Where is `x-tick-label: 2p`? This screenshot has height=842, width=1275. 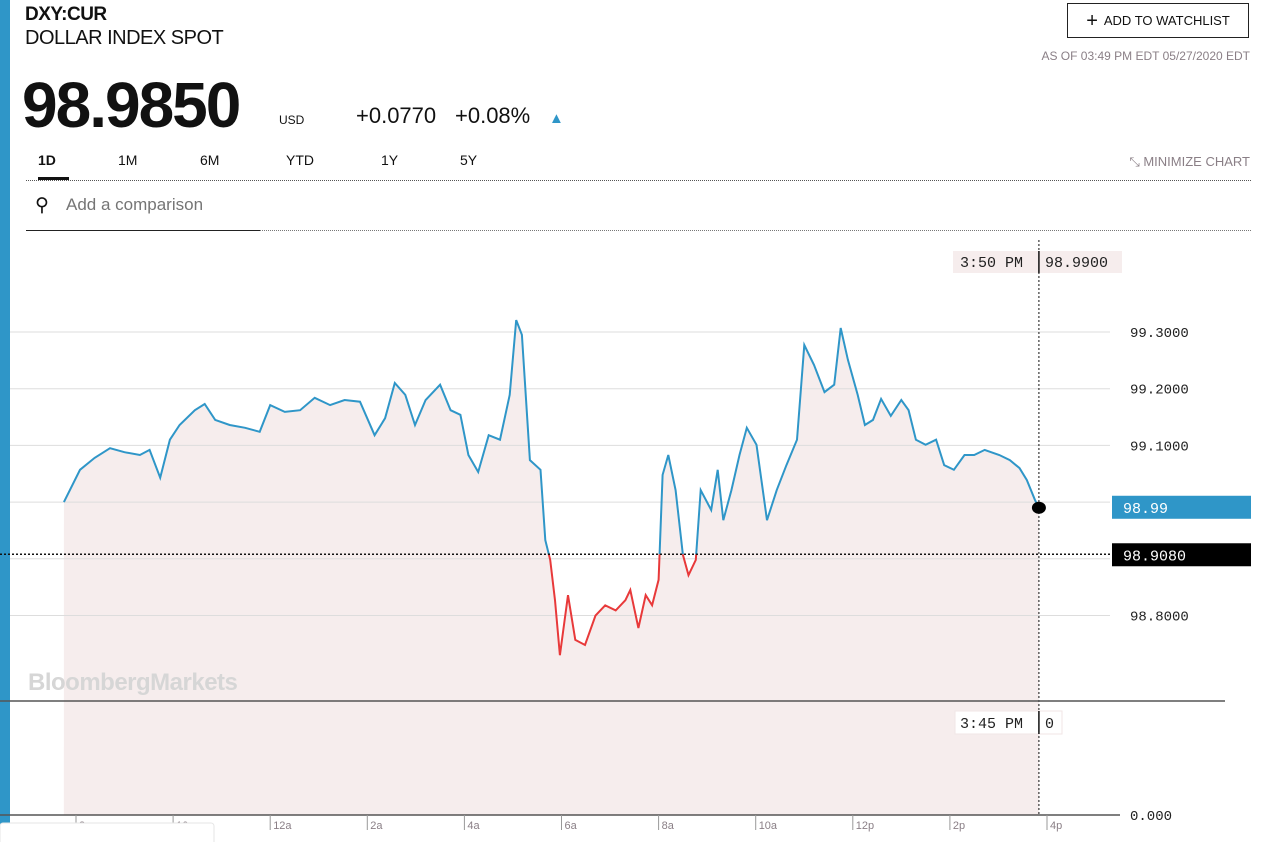 x-tick-label: 2p is located at coordinates (959, 826).